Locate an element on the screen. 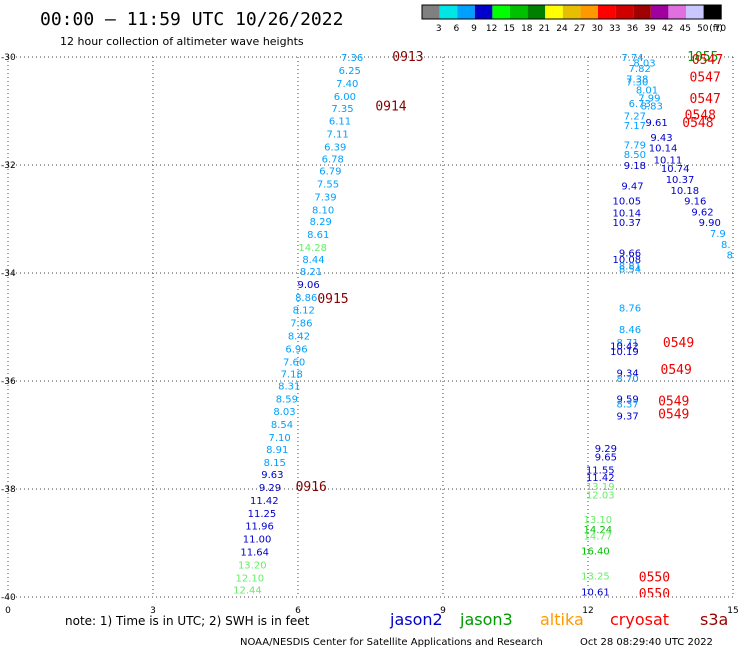  y-tick-label: -36 is located at coordinates (8, 382).